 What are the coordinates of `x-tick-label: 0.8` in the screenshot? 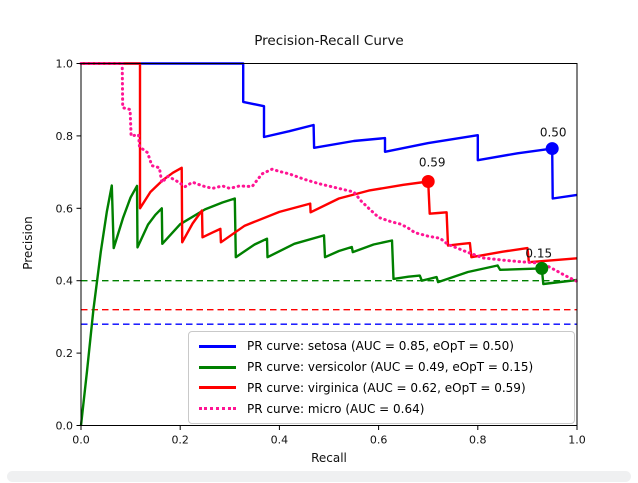 It's located at (478, 440).